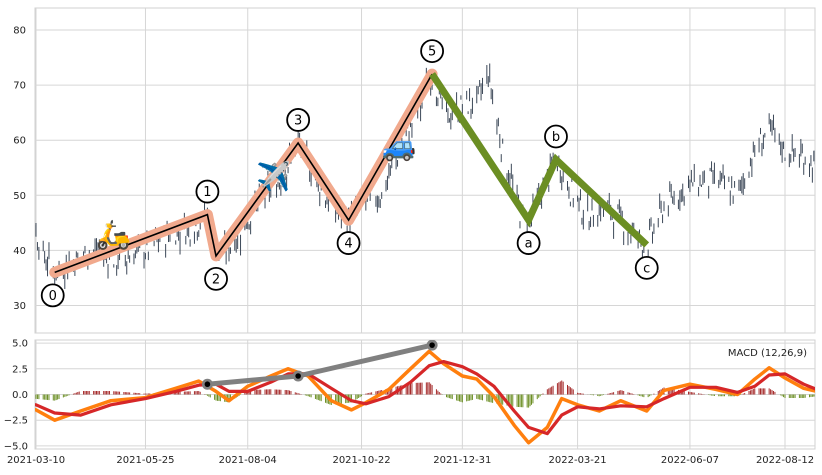 The width and height of the screenshot is (822, 475). What do you see at coordinates (19, 169) in the screenshot?
I see `price-y-ticks: 30 40 50 60 70 80` at bounding box center [19, 169].